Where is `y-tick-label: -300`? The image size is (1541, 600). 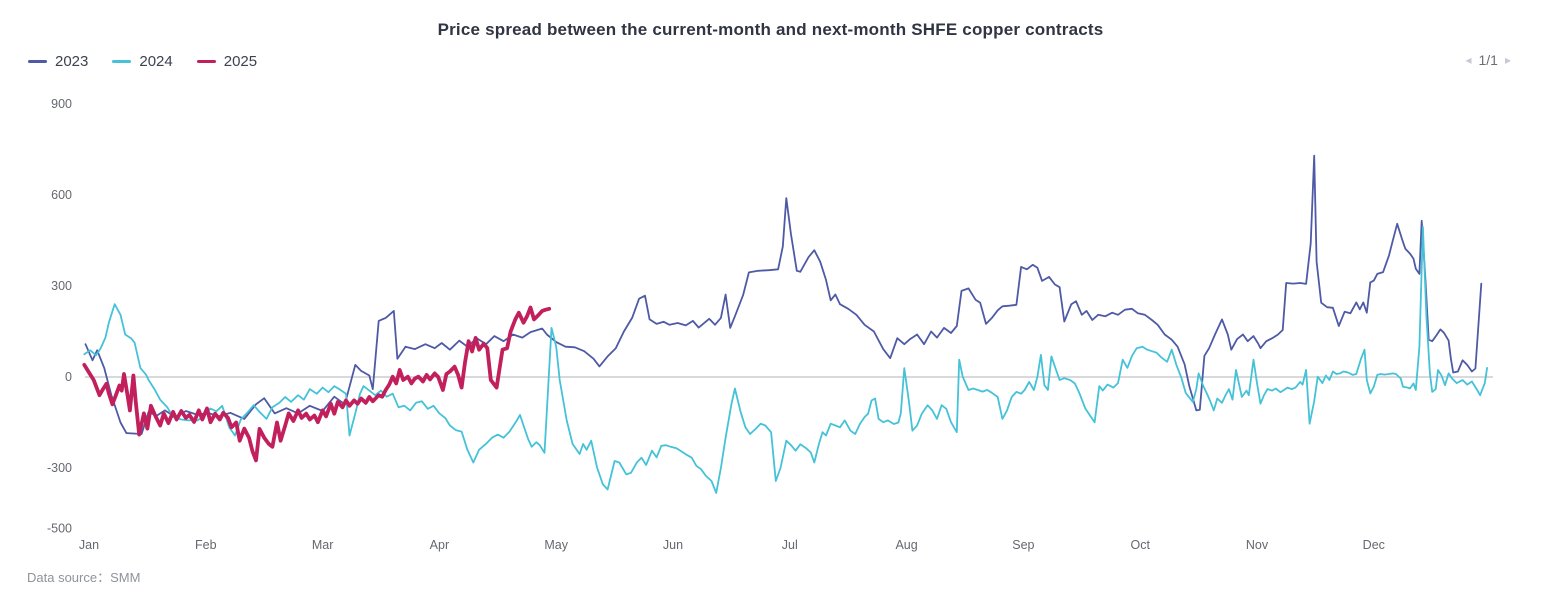 y-tick-label: -300 is located at coordinates (59, 468).